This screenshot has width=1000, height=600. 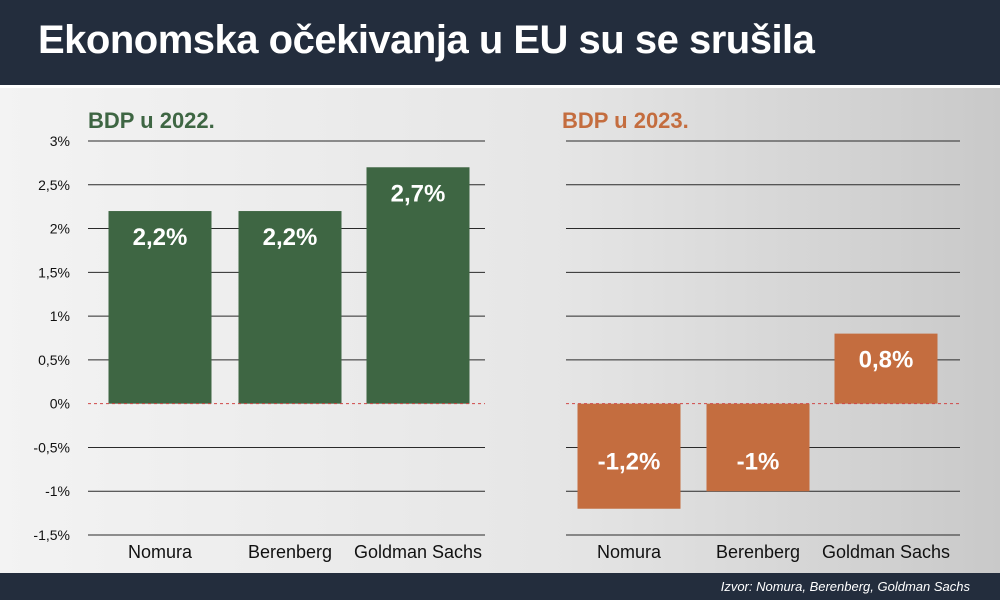 What do you see at coordinates (60, 229) in the screenshot?
I see `y-tick-label: 2%` at bounding box center [60, 229].